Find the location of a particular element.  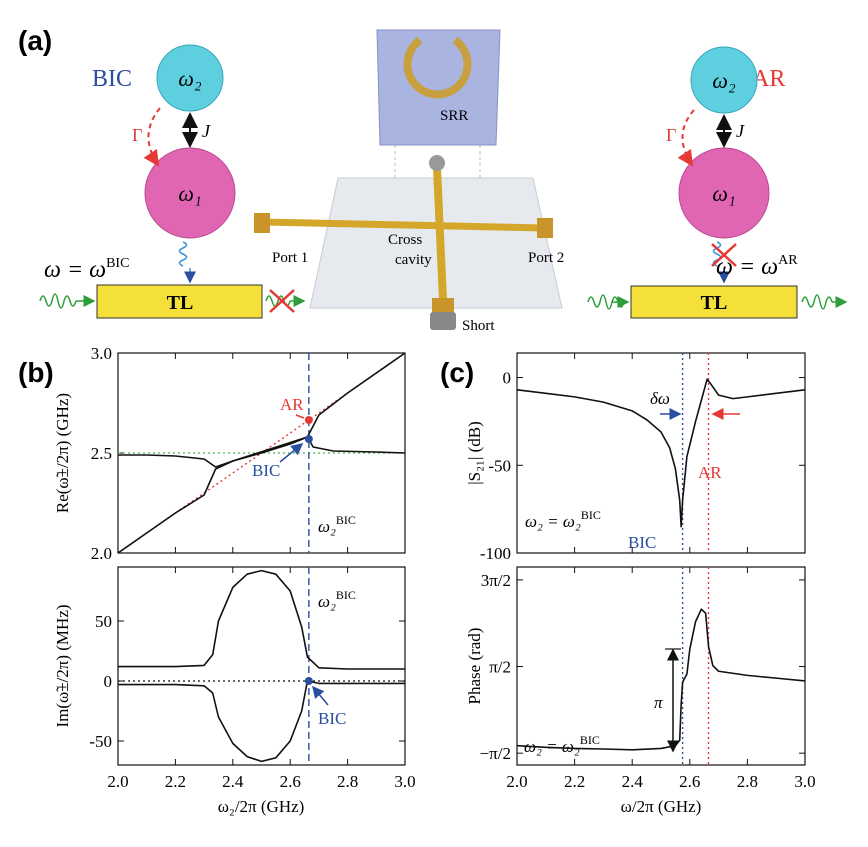

plot: −π/2 π/2 3π/2 2.0 2.2 2.4 2.6 2.8 3.0 is located at coordinates (648, 678).